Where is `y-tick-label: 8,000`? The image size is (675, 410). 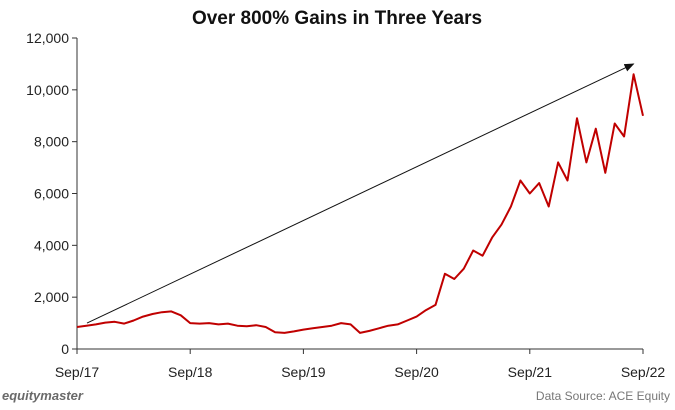
y-tick-label: 8,000 is located at coordinates (51, 142).